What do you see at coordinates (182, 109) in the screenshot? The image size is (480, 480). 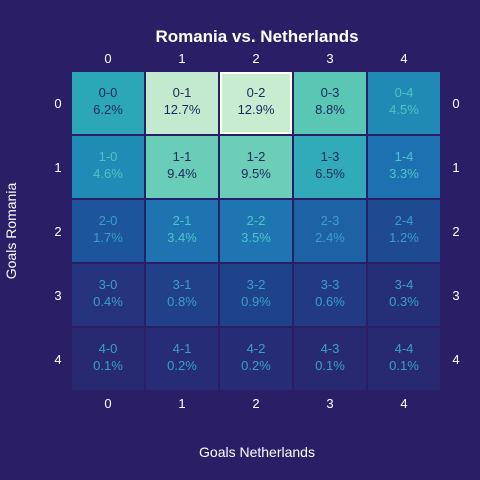 I see `cell-probability-label: 12.7%` at bounding box center [182, 109].